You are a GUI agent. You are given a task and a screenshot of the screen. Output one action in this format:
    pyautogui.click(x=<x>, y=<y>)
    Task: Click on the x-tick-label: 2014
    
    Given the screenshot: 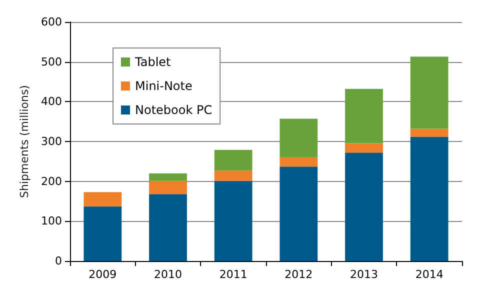 What is the action you would take?
    pyautogui.click(x=429, y=274)
    